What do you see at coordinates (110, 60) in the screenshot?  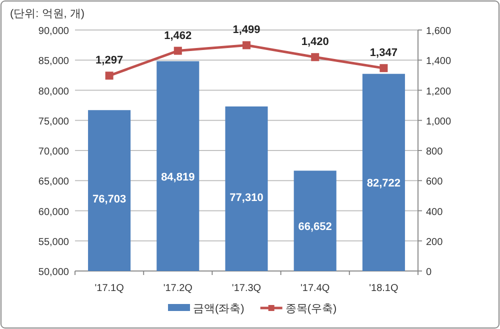 I see `data-label: 1,297` at bounding box center [110, 60].